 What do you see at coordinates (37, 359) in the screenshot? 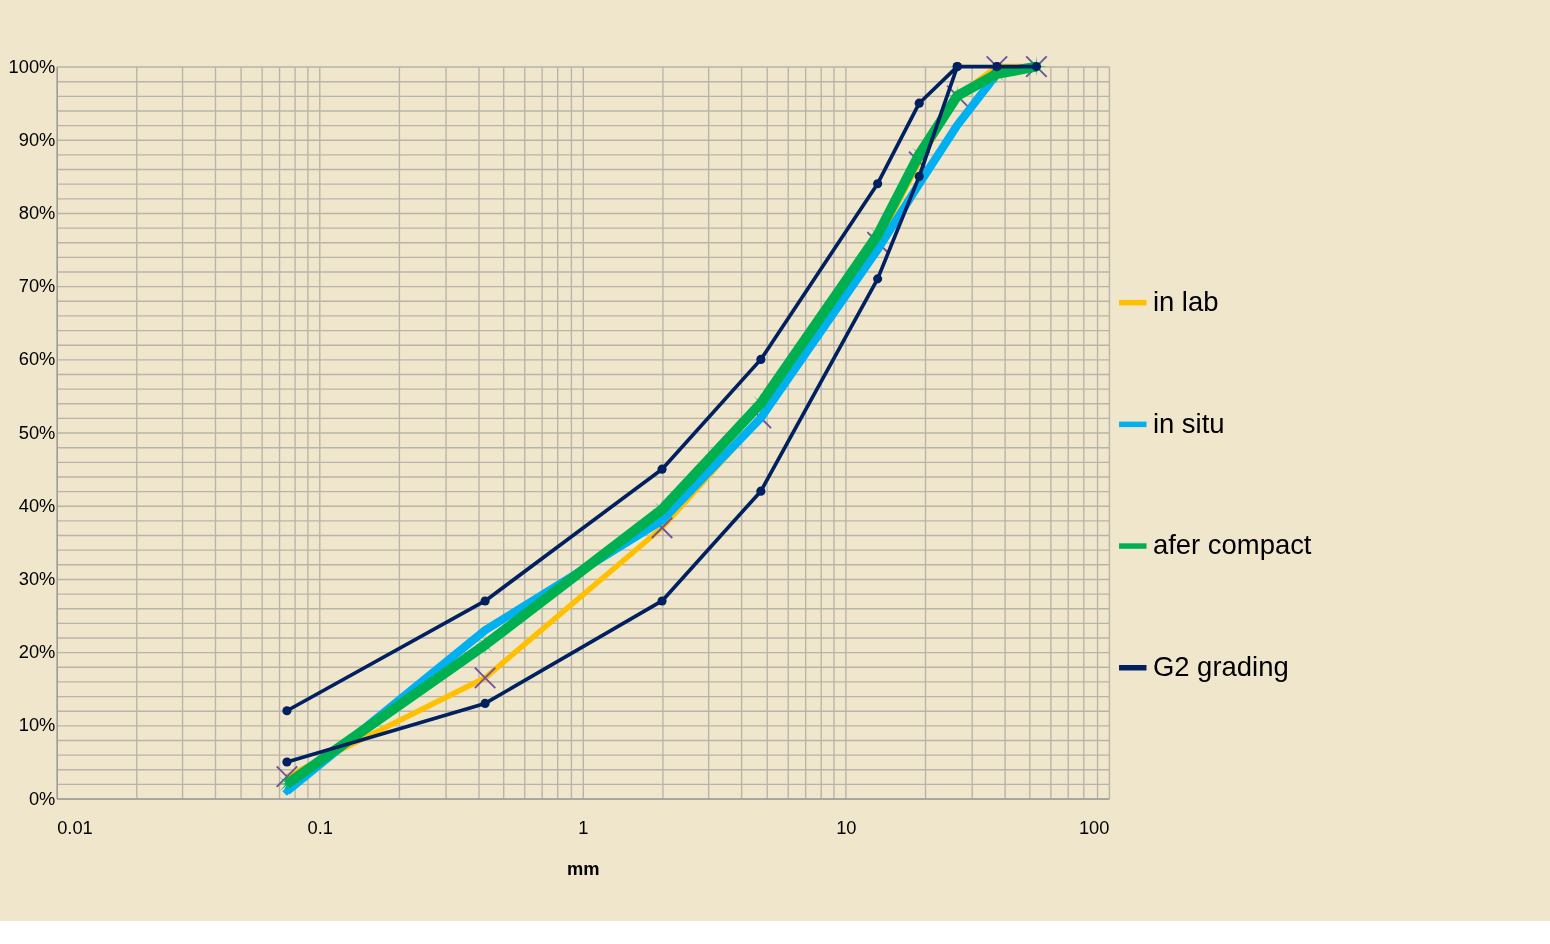
I see `y-tick-label: 60%` at bounding box center [37, 359].